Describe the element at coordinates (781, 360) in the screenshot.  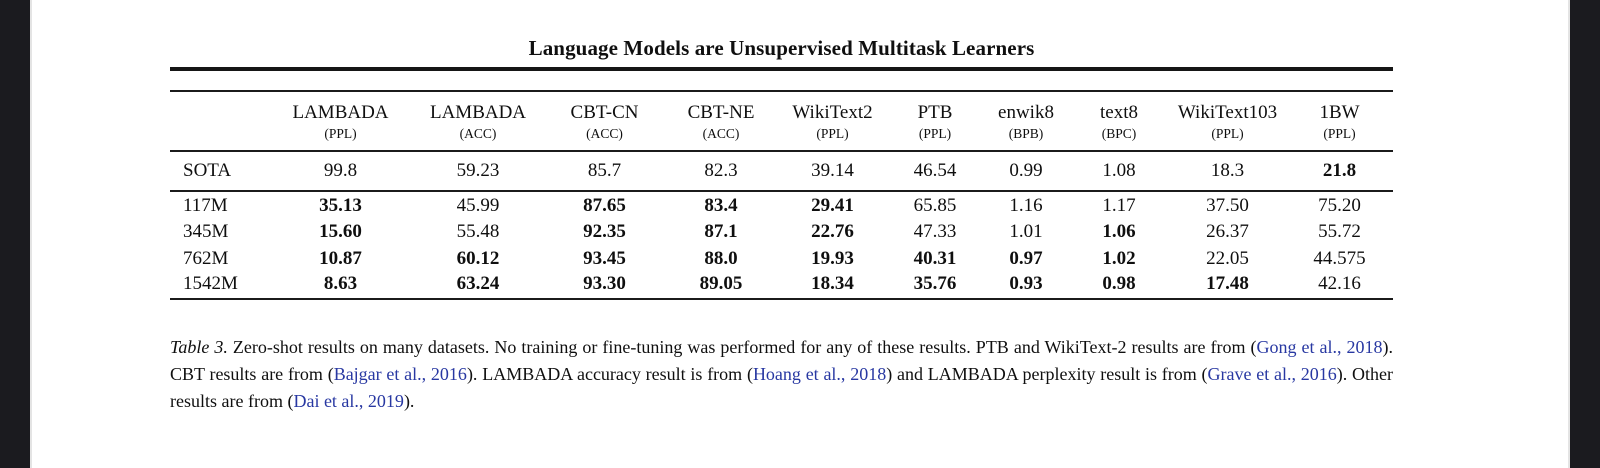
I see `caption-text: ). CBT results are from (` at that location.